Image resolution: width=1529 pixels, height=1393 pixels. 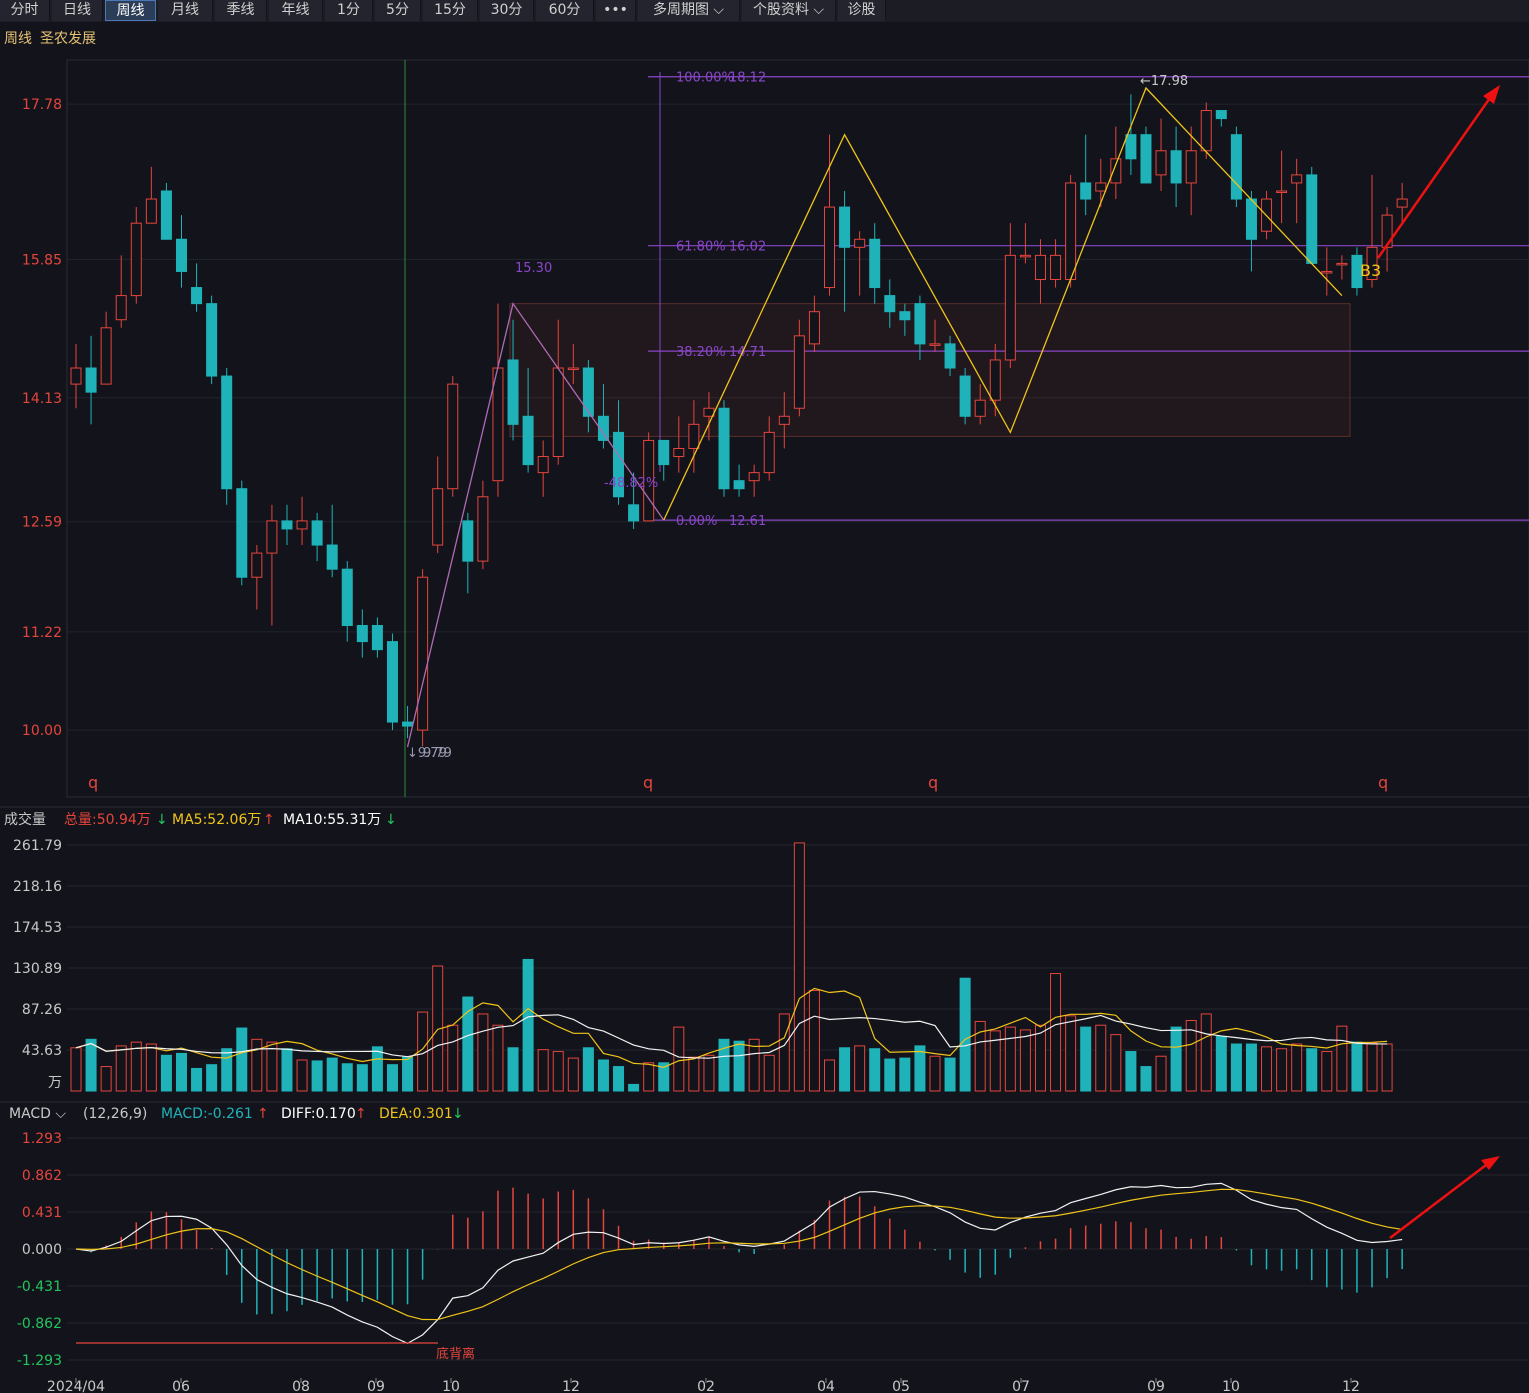 What do you see at coordinates (296, 10) in the screenshot?
I see `period-button-5: 年线` at bounding box center [296, 10].